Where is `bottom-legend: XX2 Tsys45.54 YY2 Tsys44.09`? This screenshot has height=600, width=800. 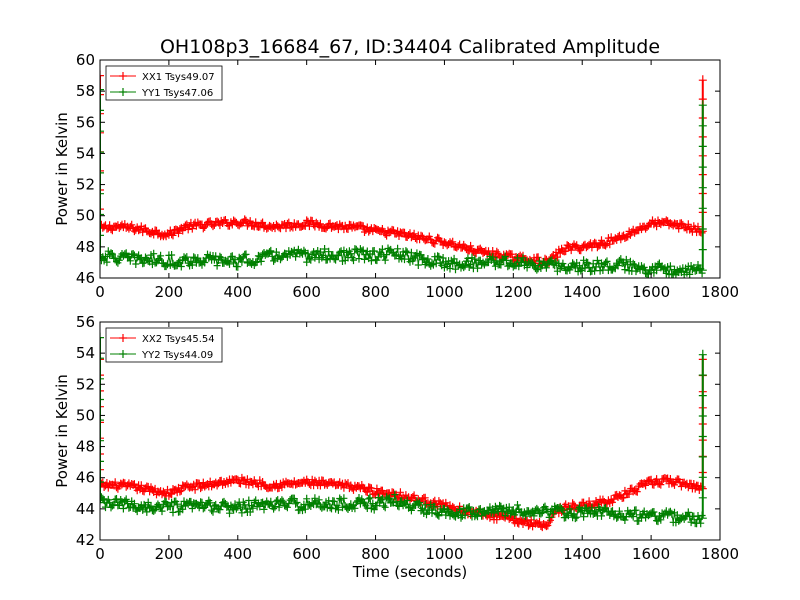 bottom-legend: XX2 Tsys45.54 YY2 Tsys44.09 is located at coordinates (164, 345).